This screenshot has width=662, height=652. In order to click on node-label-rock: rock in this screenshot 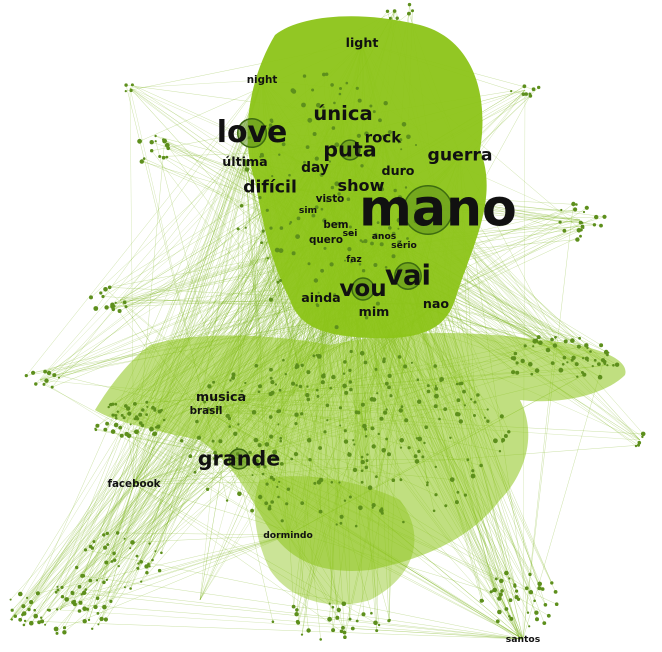, I will do `click(383, 138)`.